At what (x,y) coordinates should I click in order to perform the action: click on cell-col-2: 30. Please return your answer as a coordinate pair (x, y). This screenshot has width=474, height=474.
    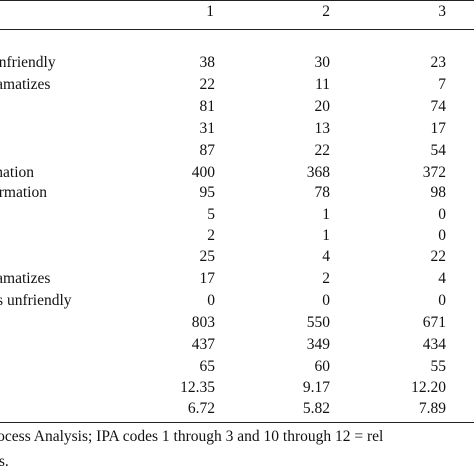
    Looking at the image, I should click on (322, 62).